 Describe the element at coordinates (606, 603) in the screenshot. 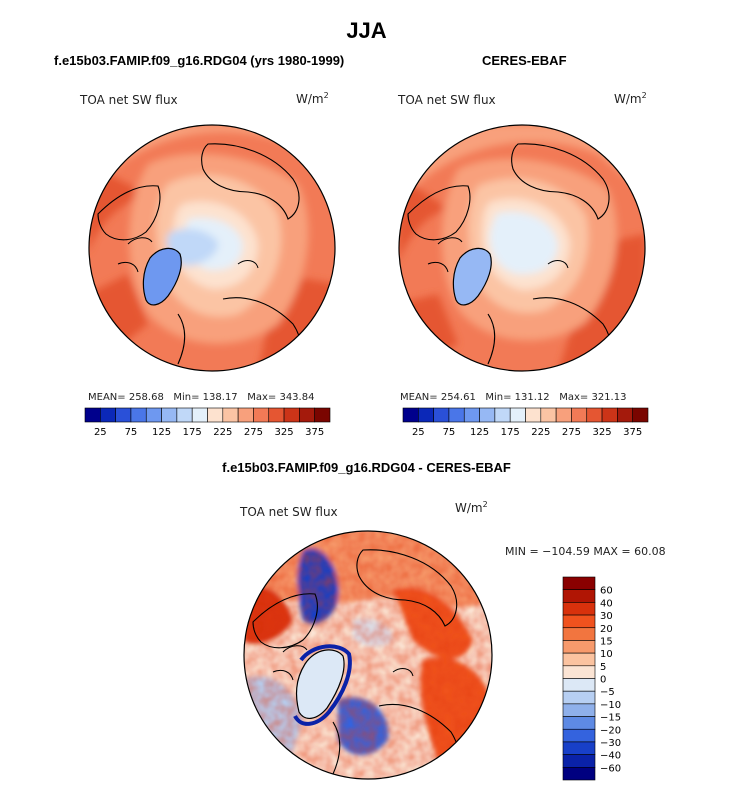

I see `diff-colorbar-tick-label: 40` at that location.